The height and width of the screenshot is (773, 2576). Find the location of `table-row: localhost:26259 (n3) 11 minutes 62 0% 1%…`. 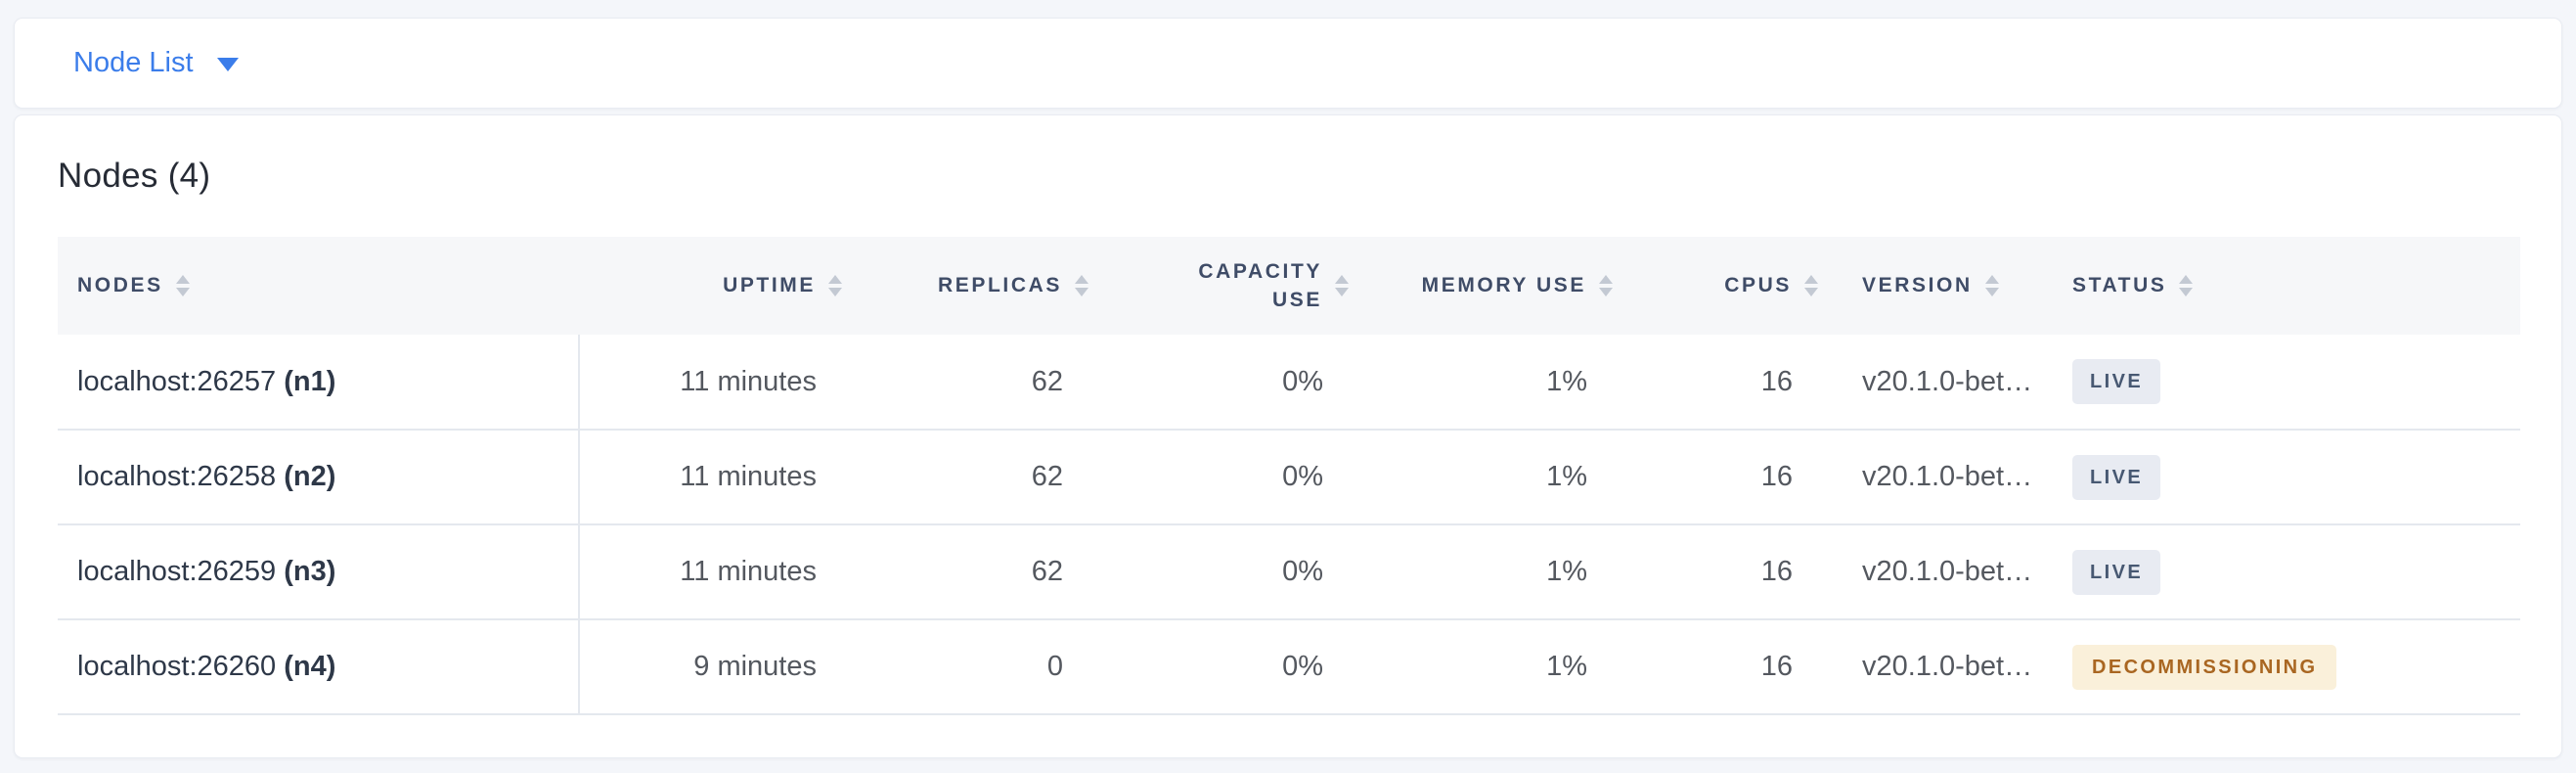

table-row: localhost:26259 (n3) 11 minutes 62 0% 1%… is located at coordinates (1289, 572).